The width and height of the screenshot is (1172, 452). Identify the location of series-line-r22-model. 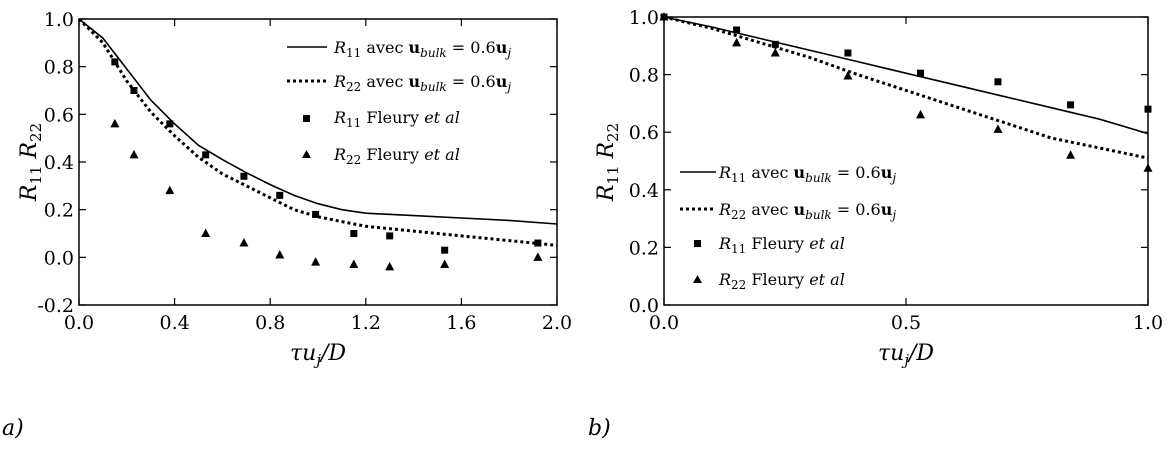
(906, 87).